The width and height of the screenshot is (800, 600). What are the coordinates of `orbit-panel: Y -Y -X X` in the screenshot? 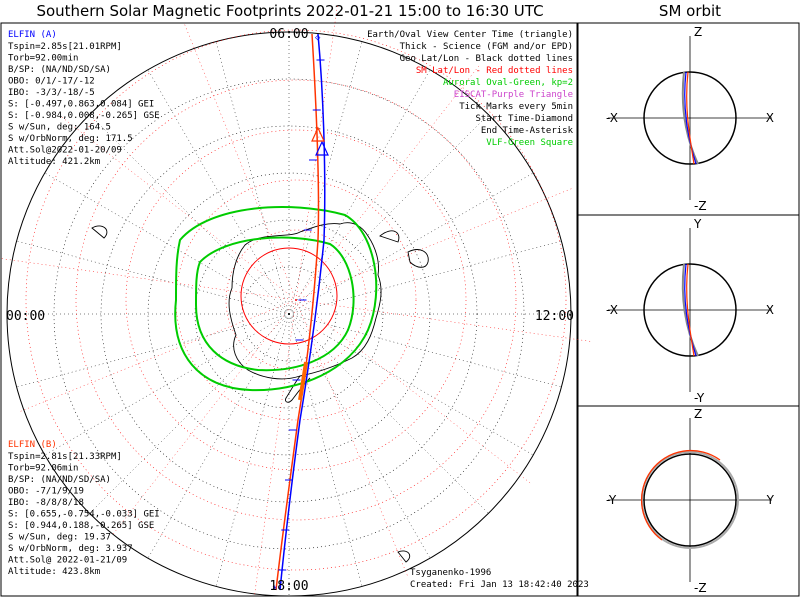 It's located at (690, 311).